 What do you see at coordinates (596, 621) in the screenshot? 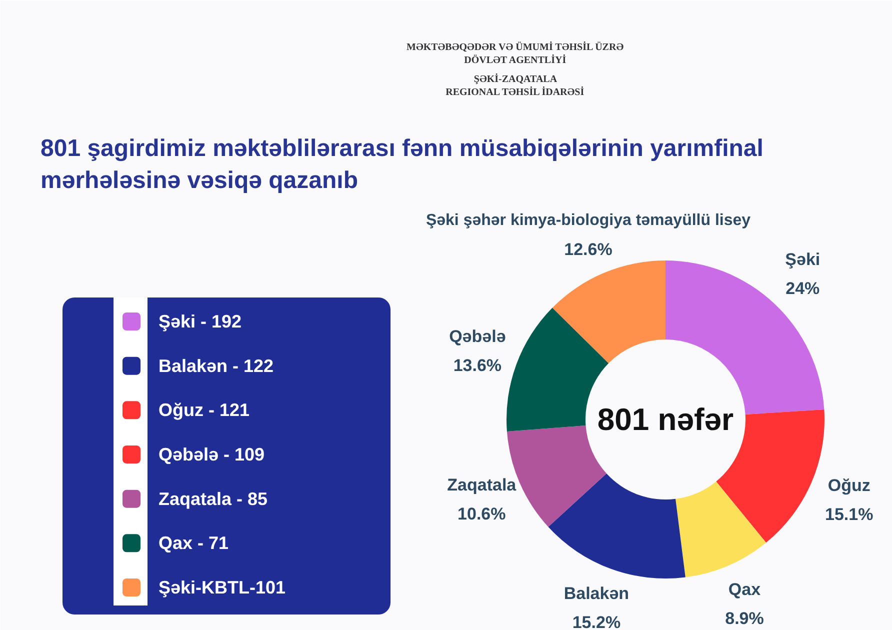
I see `data-label: 15.2%` at bounding box center [596, 621].